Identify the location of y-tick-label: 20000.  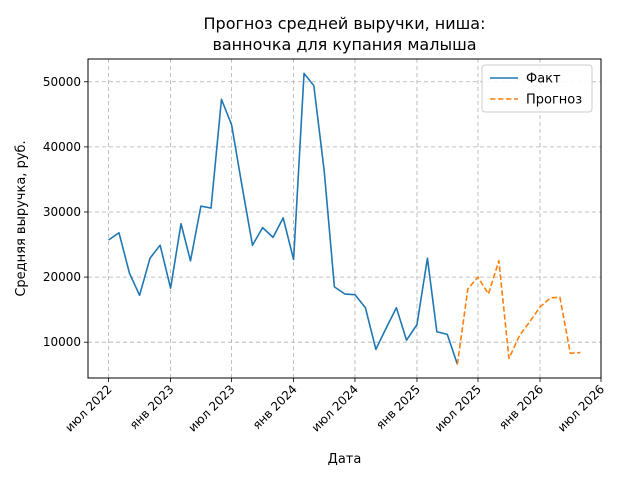
(62, 277).